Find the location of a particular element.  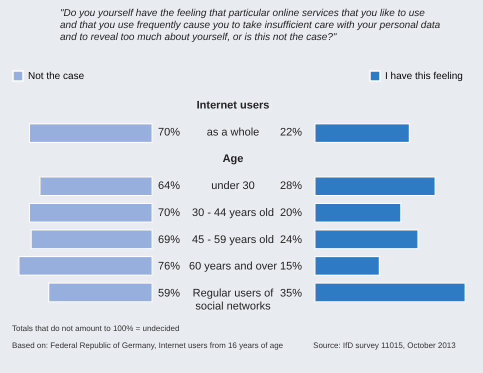

y-tick-label: under 30 is located at coordinates (233, 186).